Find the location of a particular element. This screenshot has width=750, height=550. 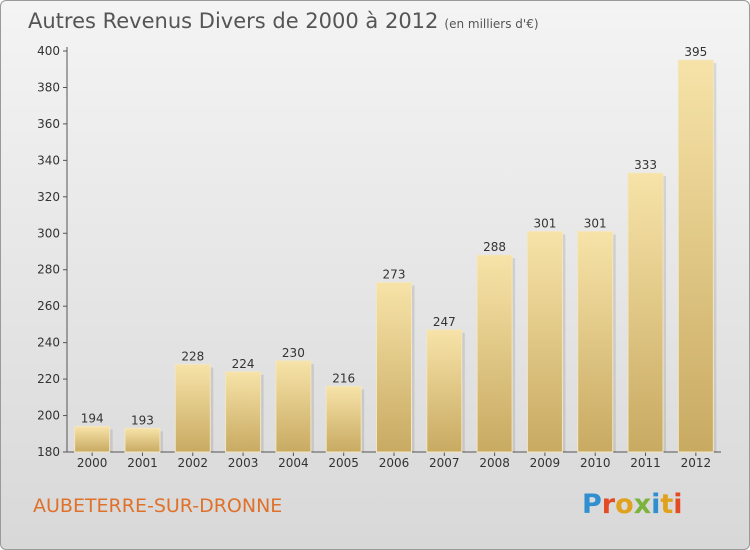

x-tick-label: 2008 is located at coordinates (494, 463).